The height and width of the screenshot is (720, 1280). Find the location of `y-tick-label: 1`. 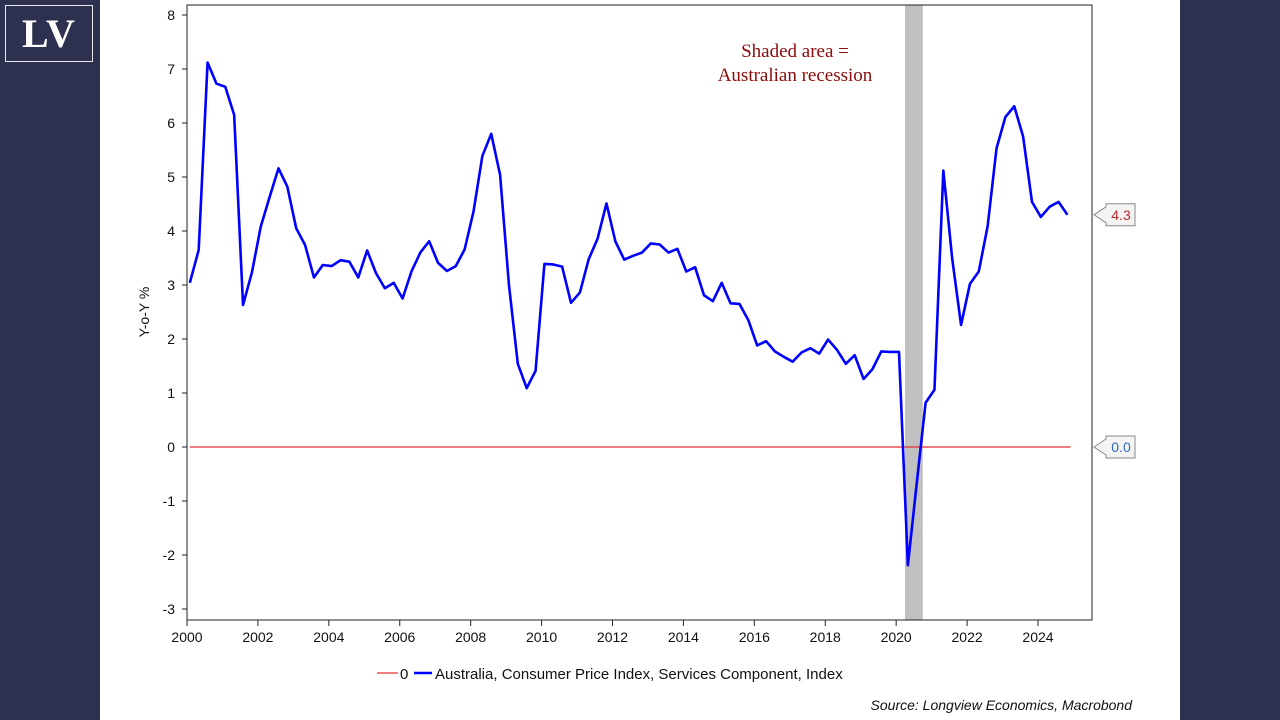

y-tick-label: 1 is located at coordinates (171, 393).